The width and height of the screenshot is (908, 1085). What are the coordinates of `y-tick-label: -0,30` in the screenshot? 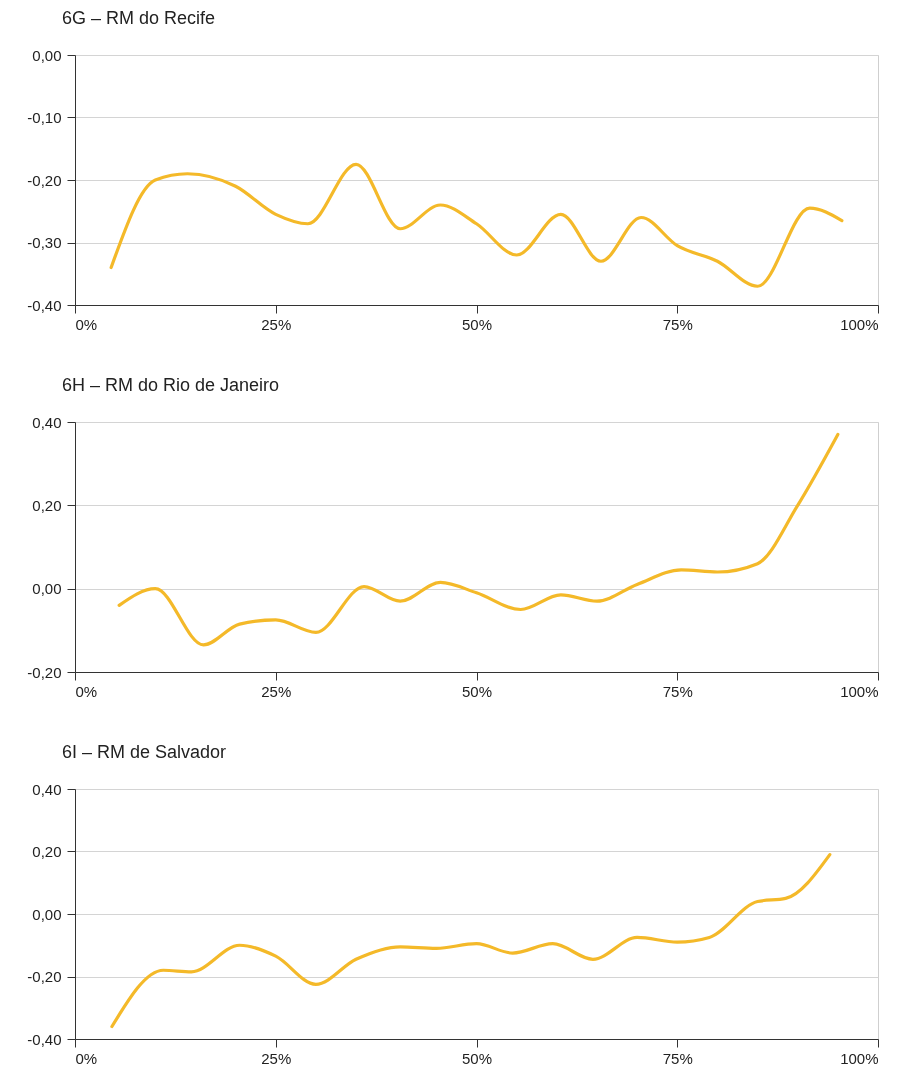 It's located at (44, 242).